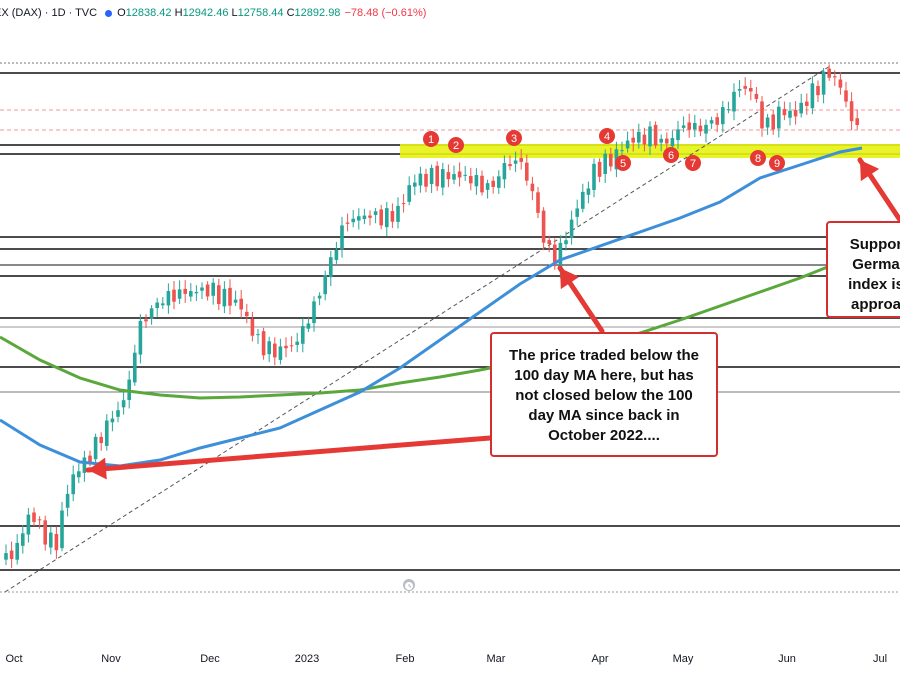  Describe the element at coordinates (446, 659) in the screenshot. I see `x-axis: Oct Nov Dec 2023 Feb Mar Apr May Jun Jul` at that location.